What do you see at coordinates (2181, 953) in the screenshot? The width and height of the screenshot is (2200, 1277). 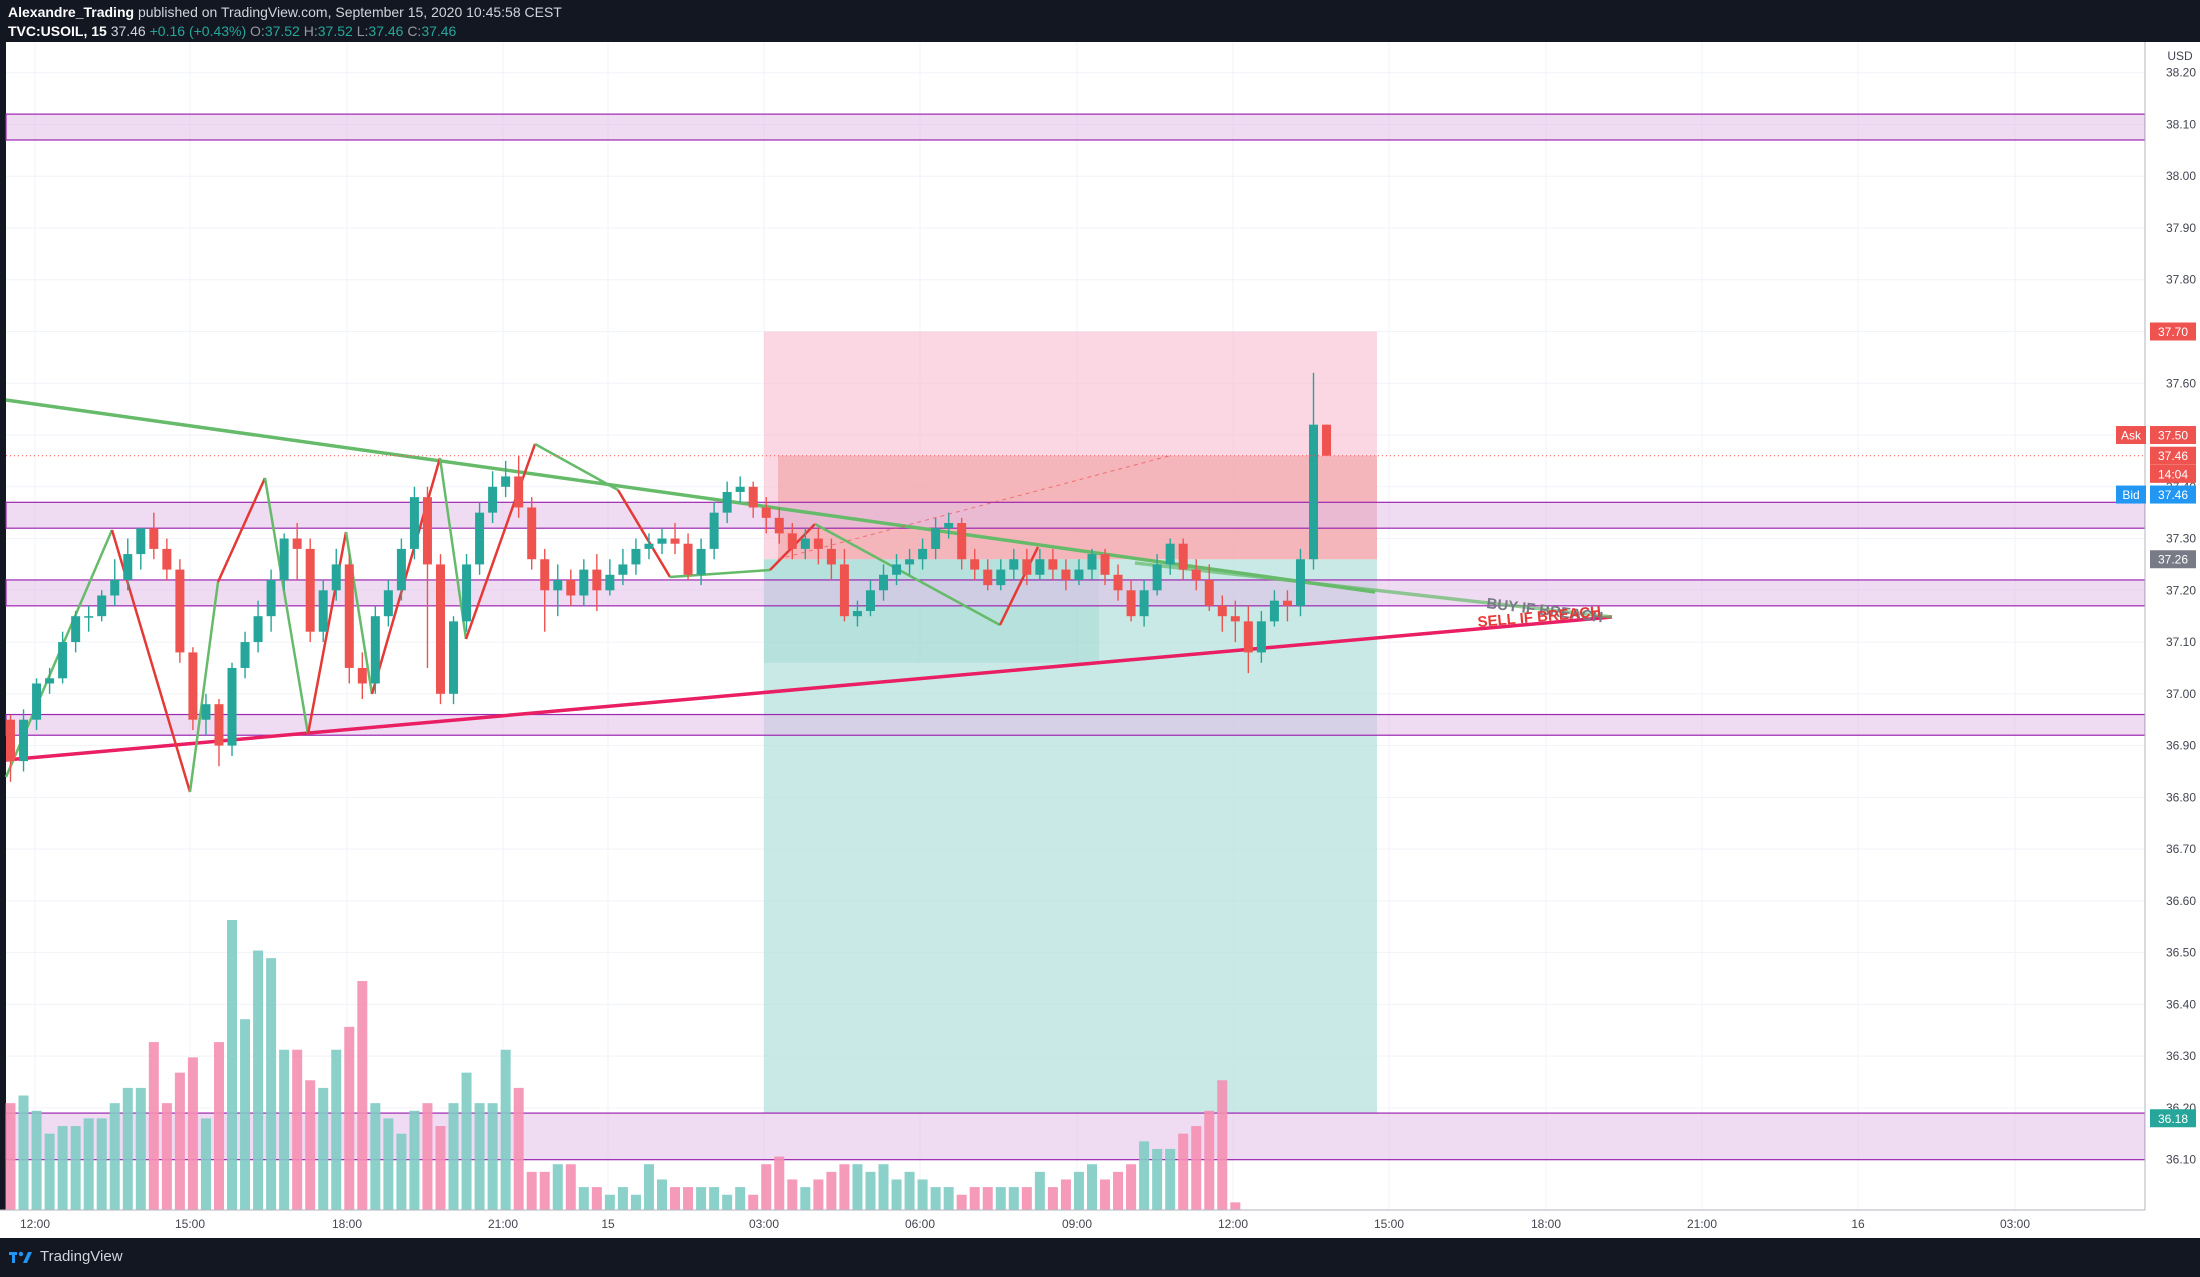 I see `price-tick-label: 36.50` at bounding box center [2181, 953].